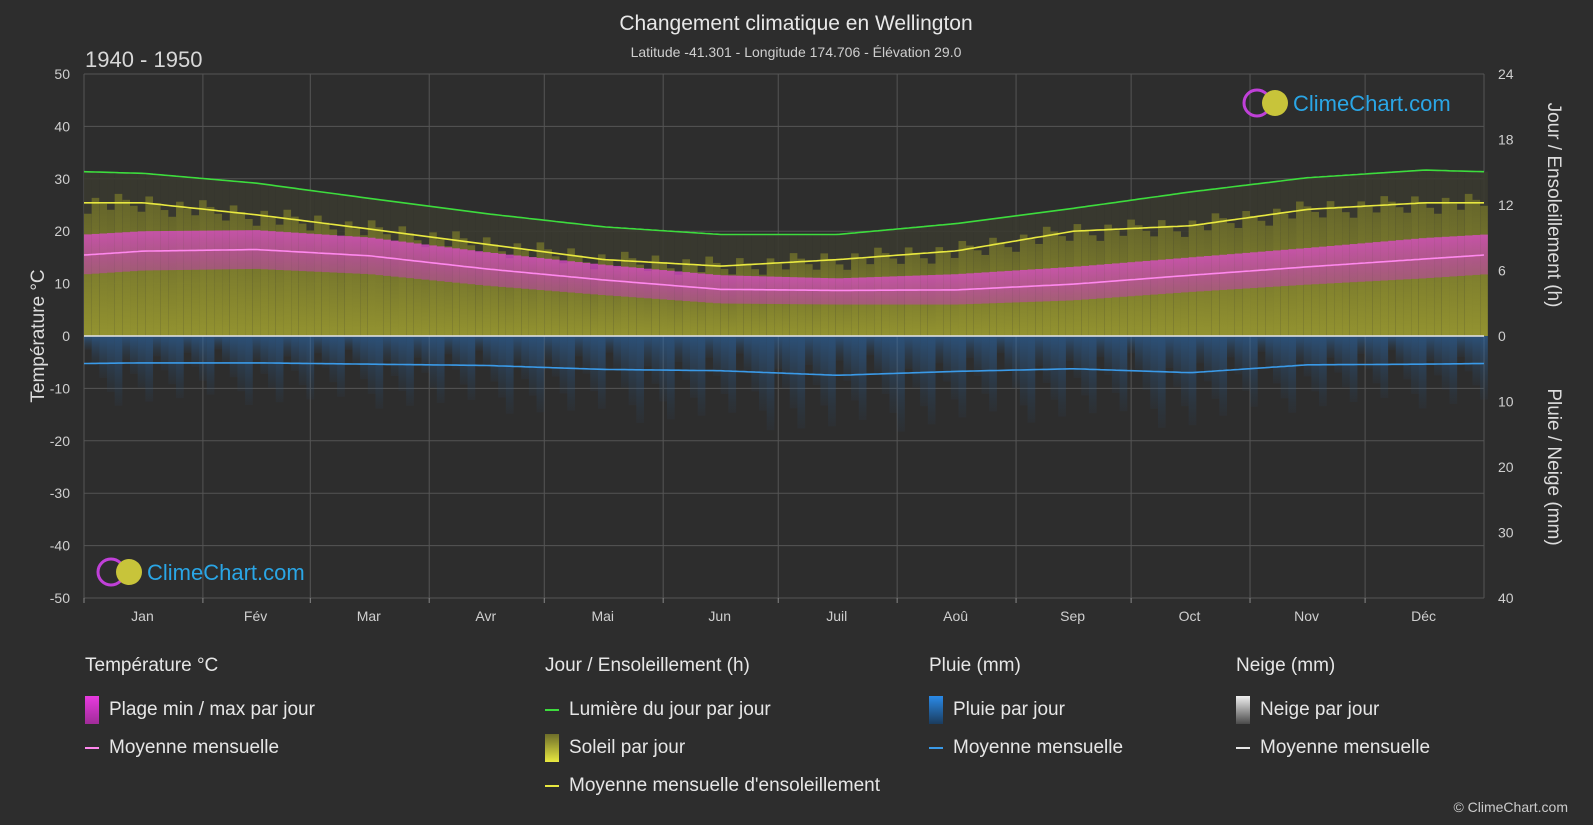 Image resolution: width=1593 pixels, height=825 pixels. What do you see at coordinates (975, 665) in the screenshot?
I see `legend-rain-title: Pluie (mm)` at bounding box center [975, 665].